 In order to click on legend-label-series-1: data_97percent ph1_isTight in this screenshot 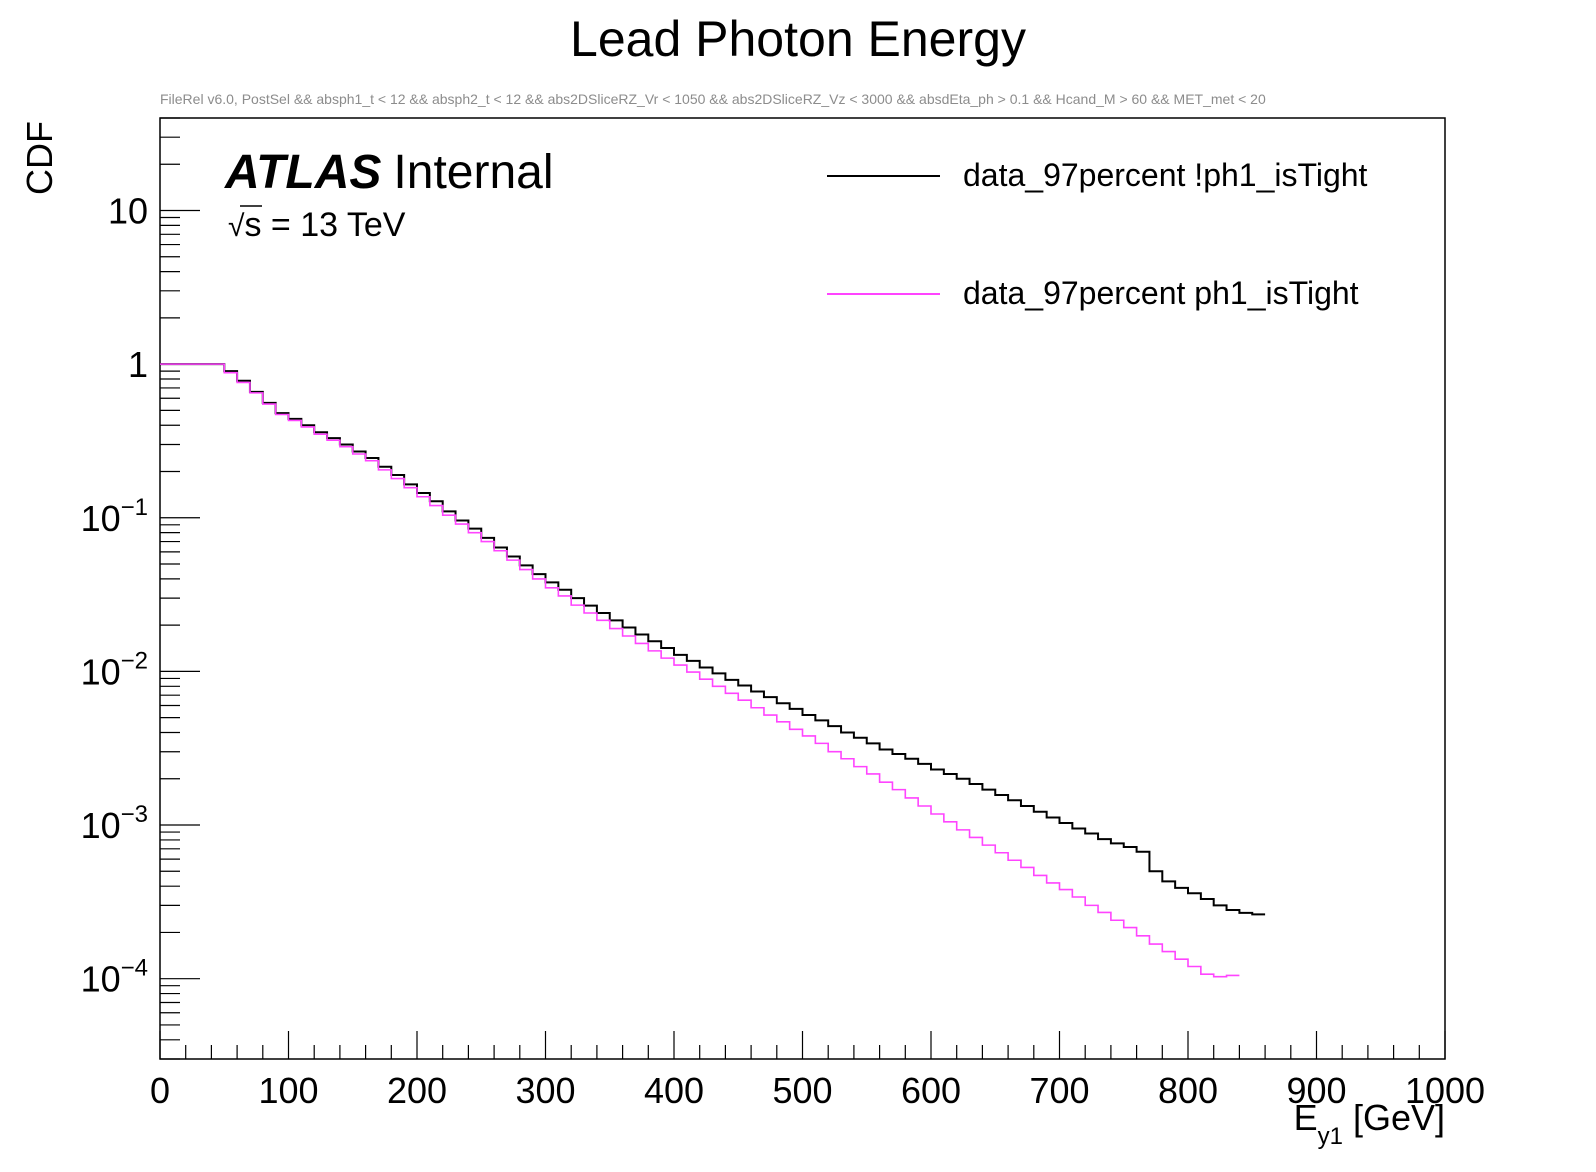, I will do `click(1161, 293)`.